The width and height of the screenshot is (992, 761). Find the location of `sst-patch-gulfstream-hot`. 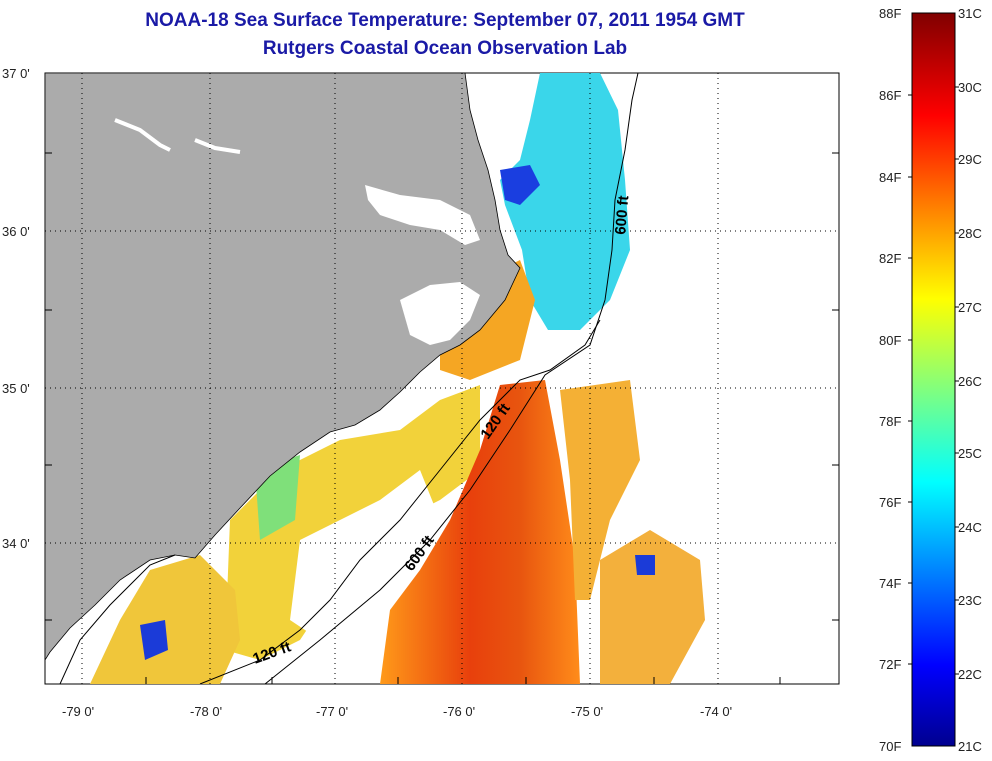

sst-patch-gulfstream-hot is located at coordinates (480, 532).